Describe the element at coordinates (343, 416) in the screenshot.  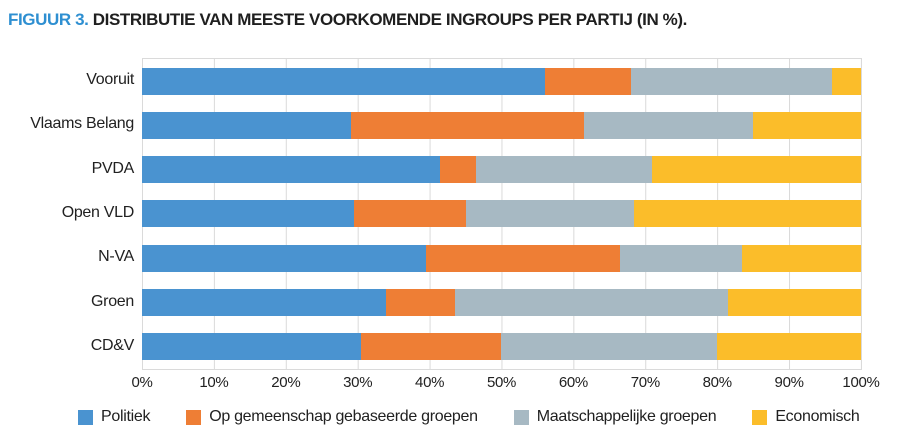
I see `legend-label: Op gemeenschap gebaseerde groepen` at that location.